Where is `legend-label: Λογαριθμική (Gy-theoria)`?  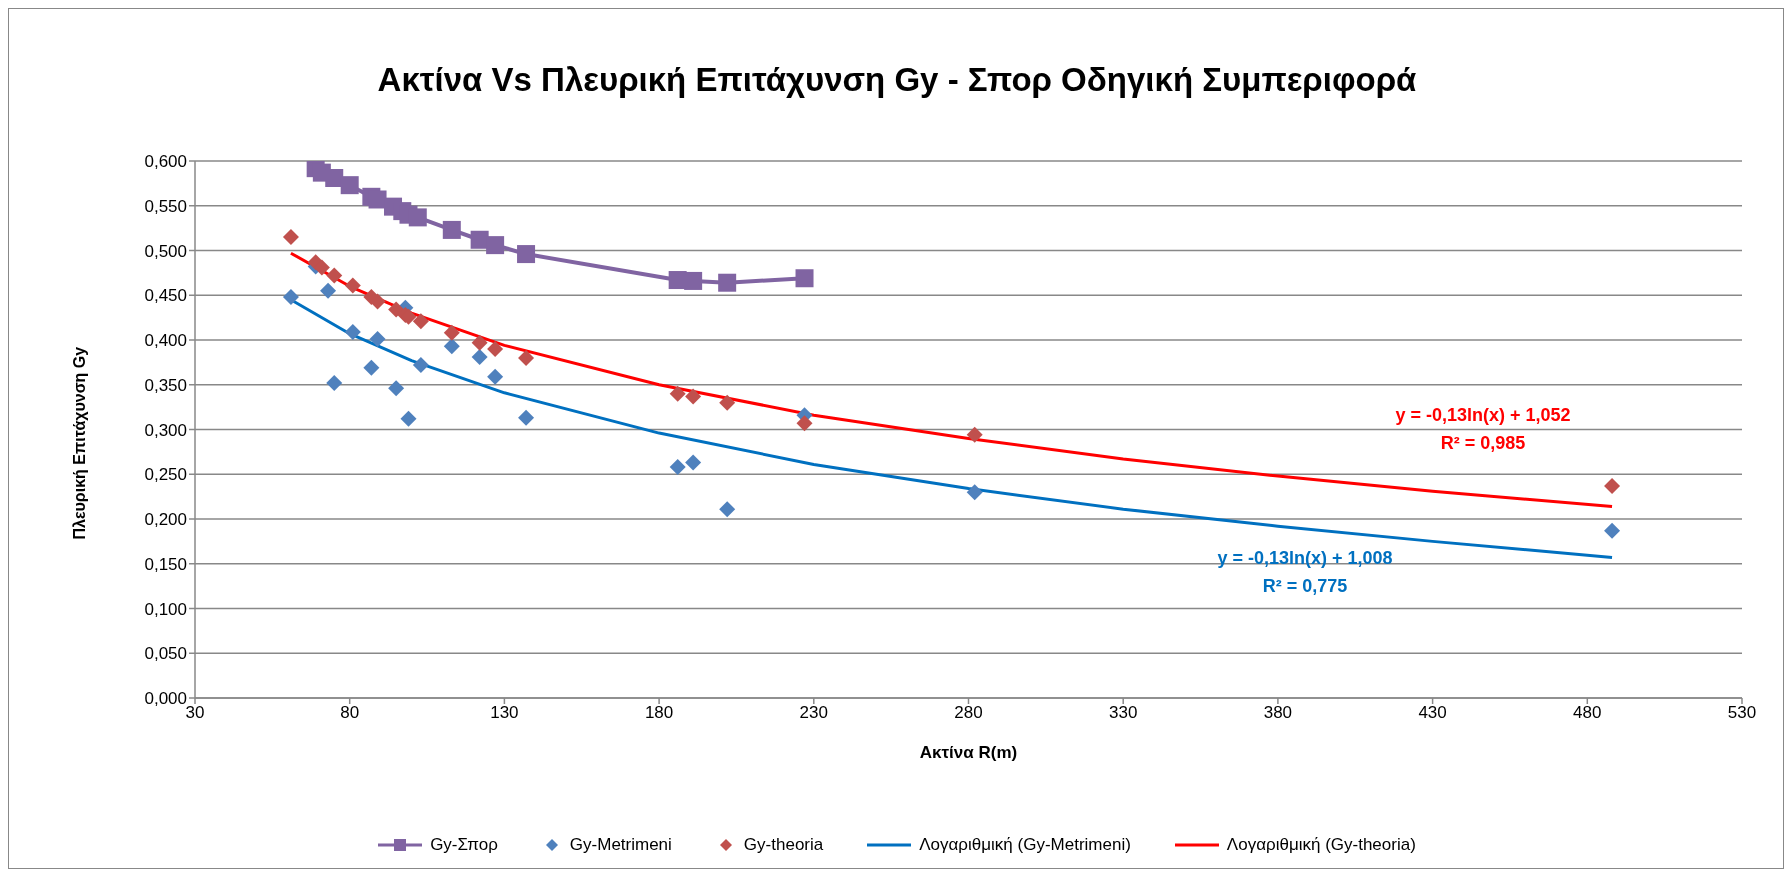 legend-label: Λογαριθμική (Gy-theoria) is located at coordinates (1320, 845).